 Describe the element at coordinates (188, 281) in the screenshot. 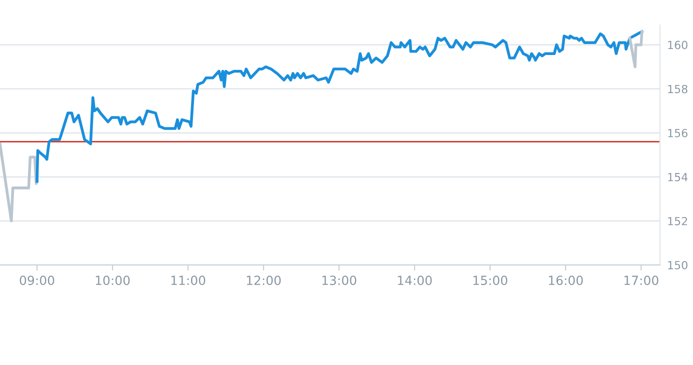

I see `x-tick-label: 11:00` at that location.